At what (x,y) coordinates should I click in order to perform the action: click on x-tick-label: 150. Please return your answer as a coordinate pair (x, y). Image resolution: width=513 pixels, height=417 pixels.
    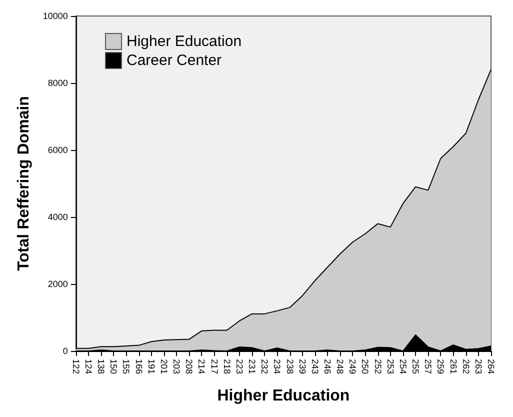
    Looking at the image, I should click on (113, 366).